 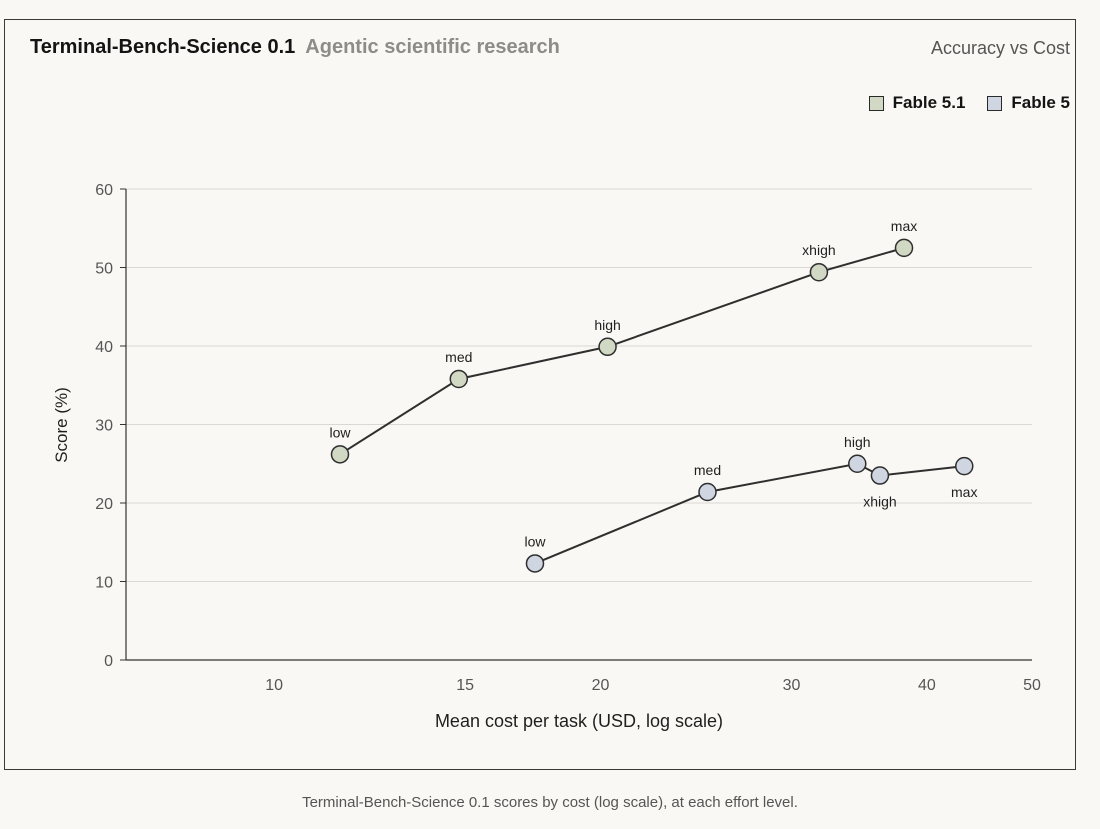 I want to click on y-tick-label-10: 10, so click(x=104, y=583).